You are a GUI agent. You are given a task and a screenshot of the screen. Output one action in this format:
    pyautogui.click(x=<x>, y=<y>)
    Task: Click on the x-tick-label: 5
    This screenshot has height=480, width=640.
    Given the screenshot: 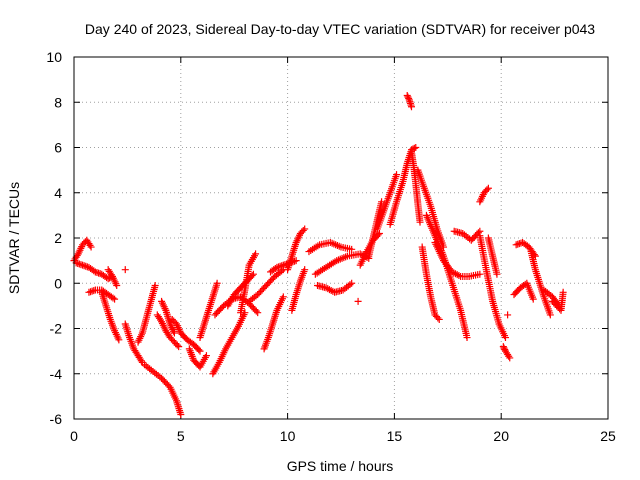 What is the action you would take?
    pyautogui.click(x=181, y=436)
    